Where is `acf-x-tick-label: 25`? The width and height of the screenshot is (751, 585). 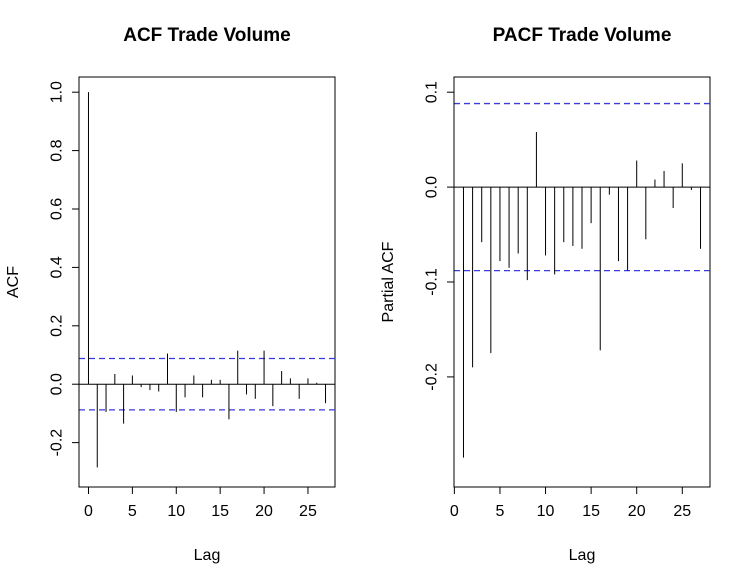 acf-x-tick-label: 25 is located at coordinates (308, 511).